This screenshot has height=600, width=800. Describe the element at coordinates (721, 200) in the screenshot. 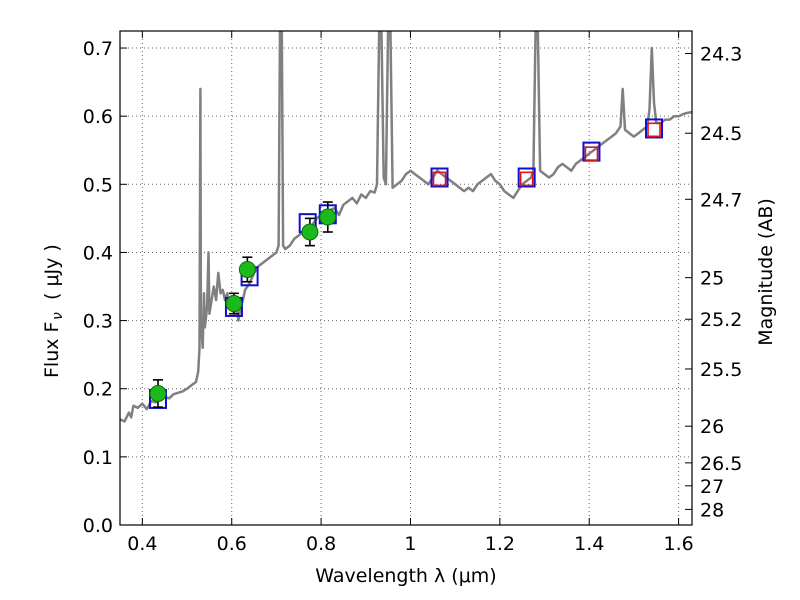

I see `right-tick-label: 24.7` at that location.